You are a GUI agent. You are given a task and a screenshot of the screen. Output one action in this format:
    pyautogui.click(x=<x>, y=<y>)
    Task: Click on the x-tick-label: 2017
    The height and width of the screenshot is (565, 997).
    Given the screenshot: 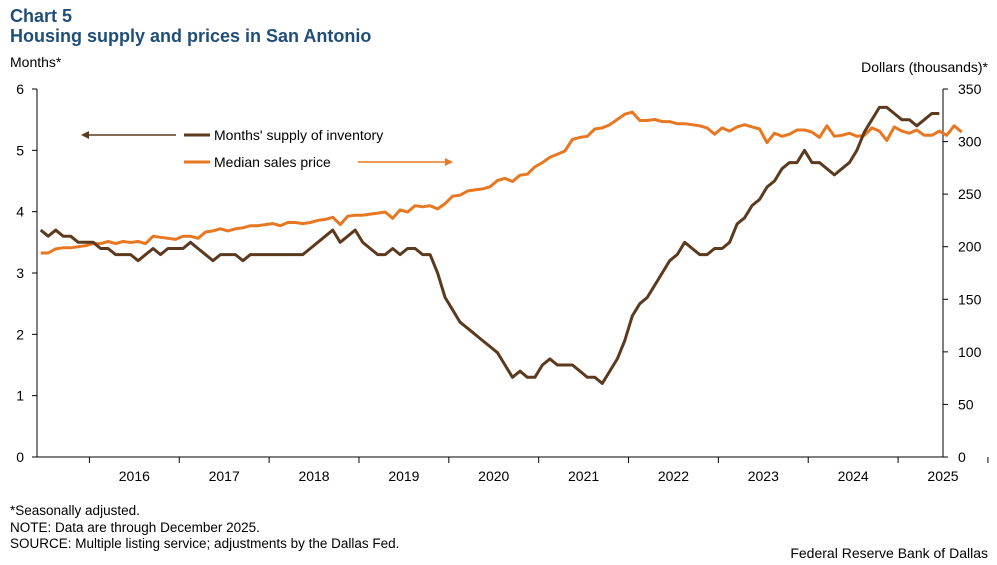 What is the action you would take?
    pyautogui.click(x=224, y=476)
    